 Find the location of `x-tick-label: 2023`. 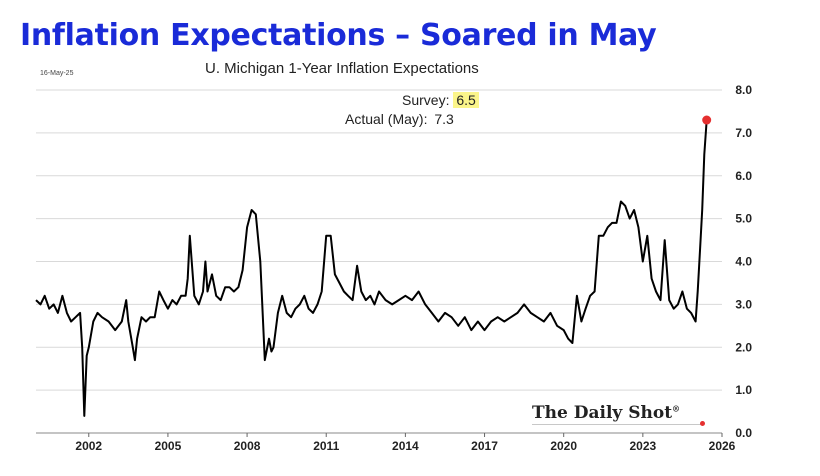

x-tick-label: 2023 is located at coordinates (642, 446).